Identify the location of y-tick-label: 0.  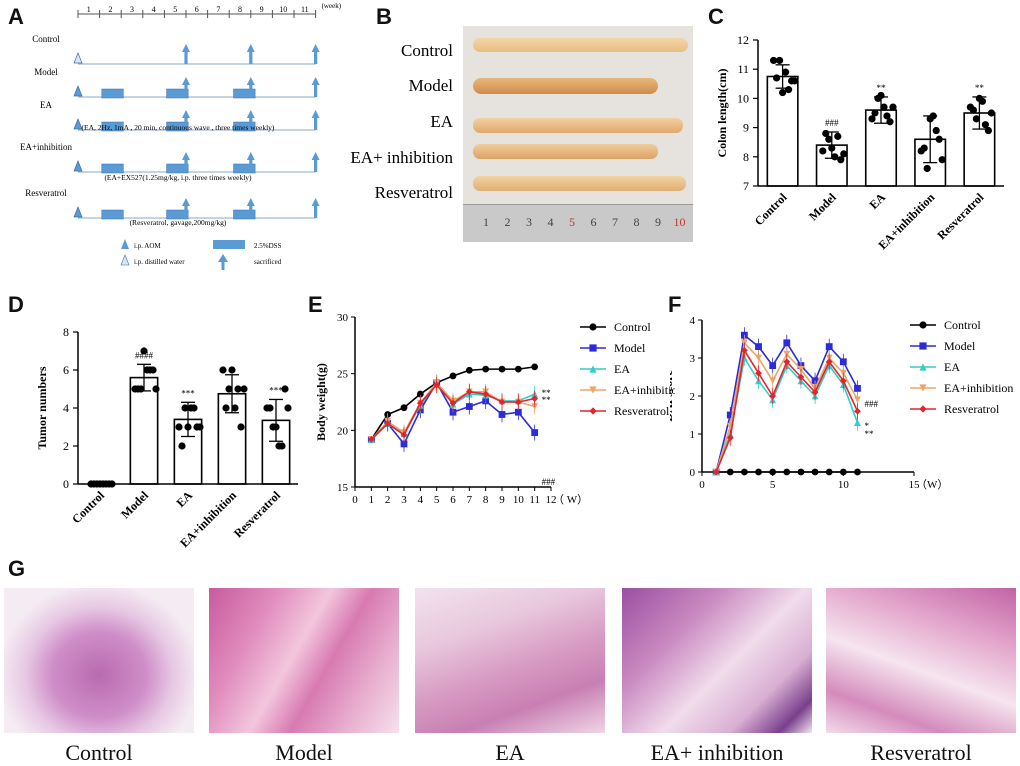
(693, 473).